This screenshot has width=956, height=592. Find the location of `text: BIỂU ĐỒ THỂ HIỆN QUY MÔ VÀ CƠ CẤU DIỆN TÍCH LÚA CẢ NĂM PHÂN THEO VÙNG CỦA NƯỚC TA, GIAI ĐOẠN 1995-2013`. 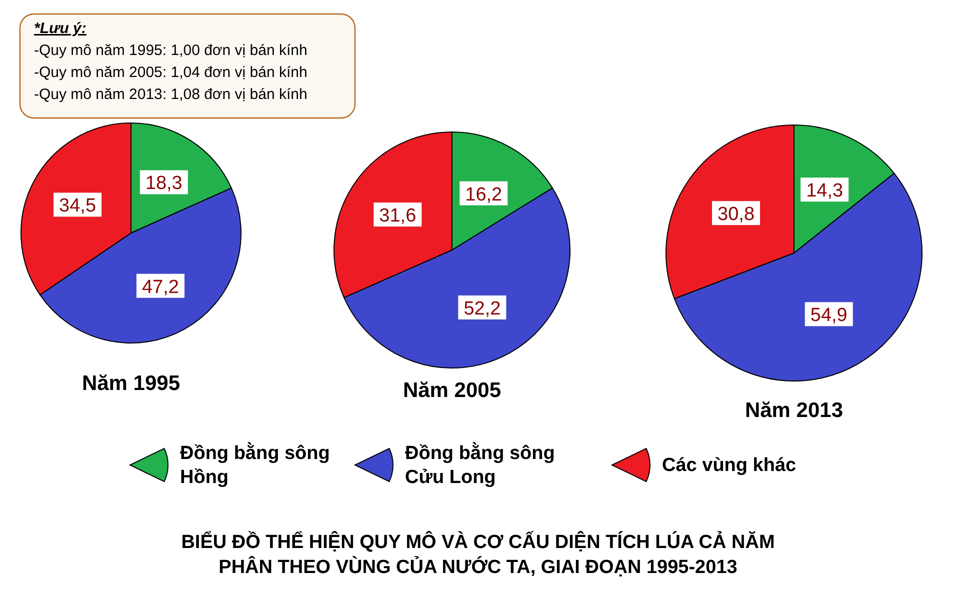

text: BIỂU ĐỒ THỂ HIỆN QUY MÔ VÀ CƠ CẤU DIỆN TÍCH LÚA CẢ NĂM PHÂN THEO VÙNG CỦA NƯỚC TA, GIAI ĐOẠN 1995-2013 is located at coordinates (478, 554).